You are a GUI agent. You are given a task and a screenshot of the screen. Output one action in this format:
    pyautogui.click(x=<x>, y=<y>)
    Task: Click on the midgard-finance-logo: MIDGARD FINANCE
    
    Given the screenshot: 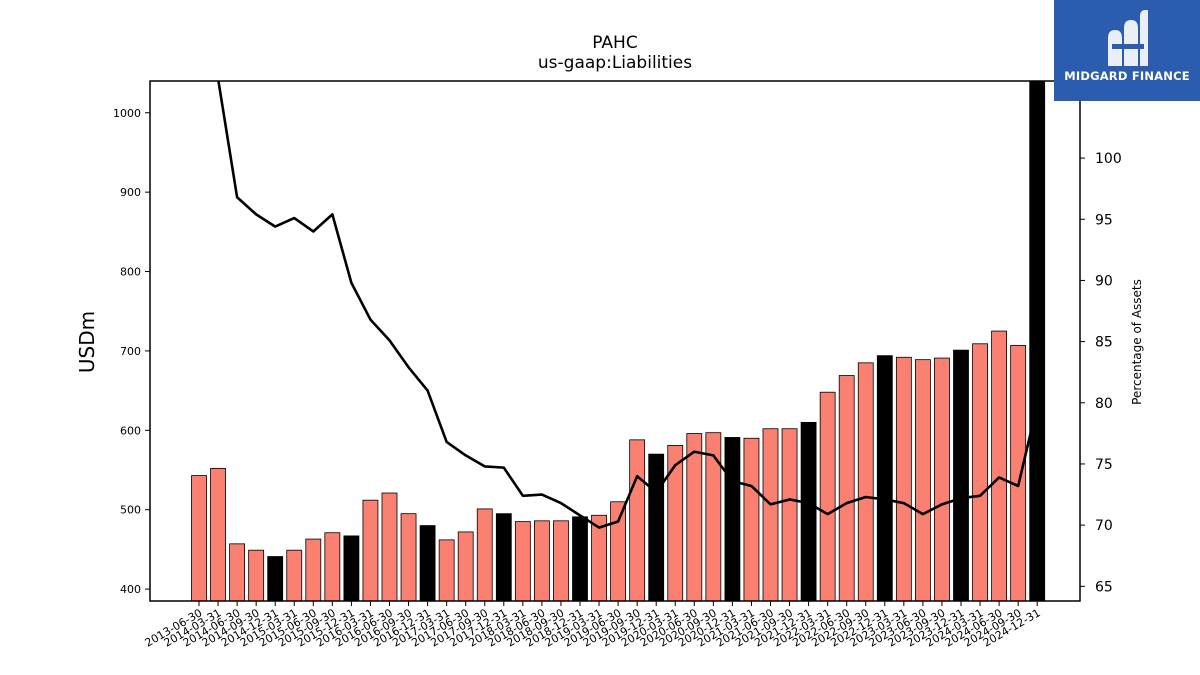 What is the action you would take?
    pyautogui.click(x=1127, y=50)
    